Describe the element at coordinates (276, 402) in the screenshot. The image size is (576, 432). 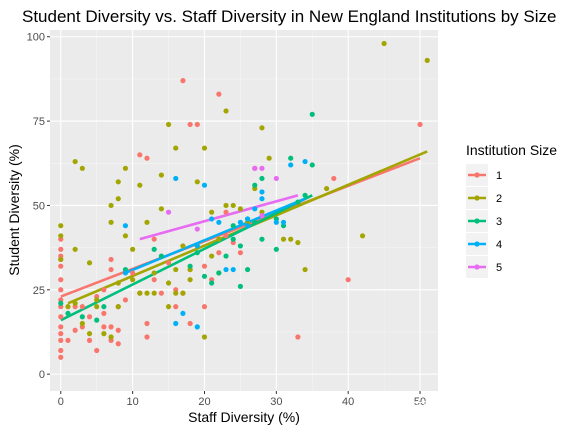
I see `x-tick-label: 30` at that location.